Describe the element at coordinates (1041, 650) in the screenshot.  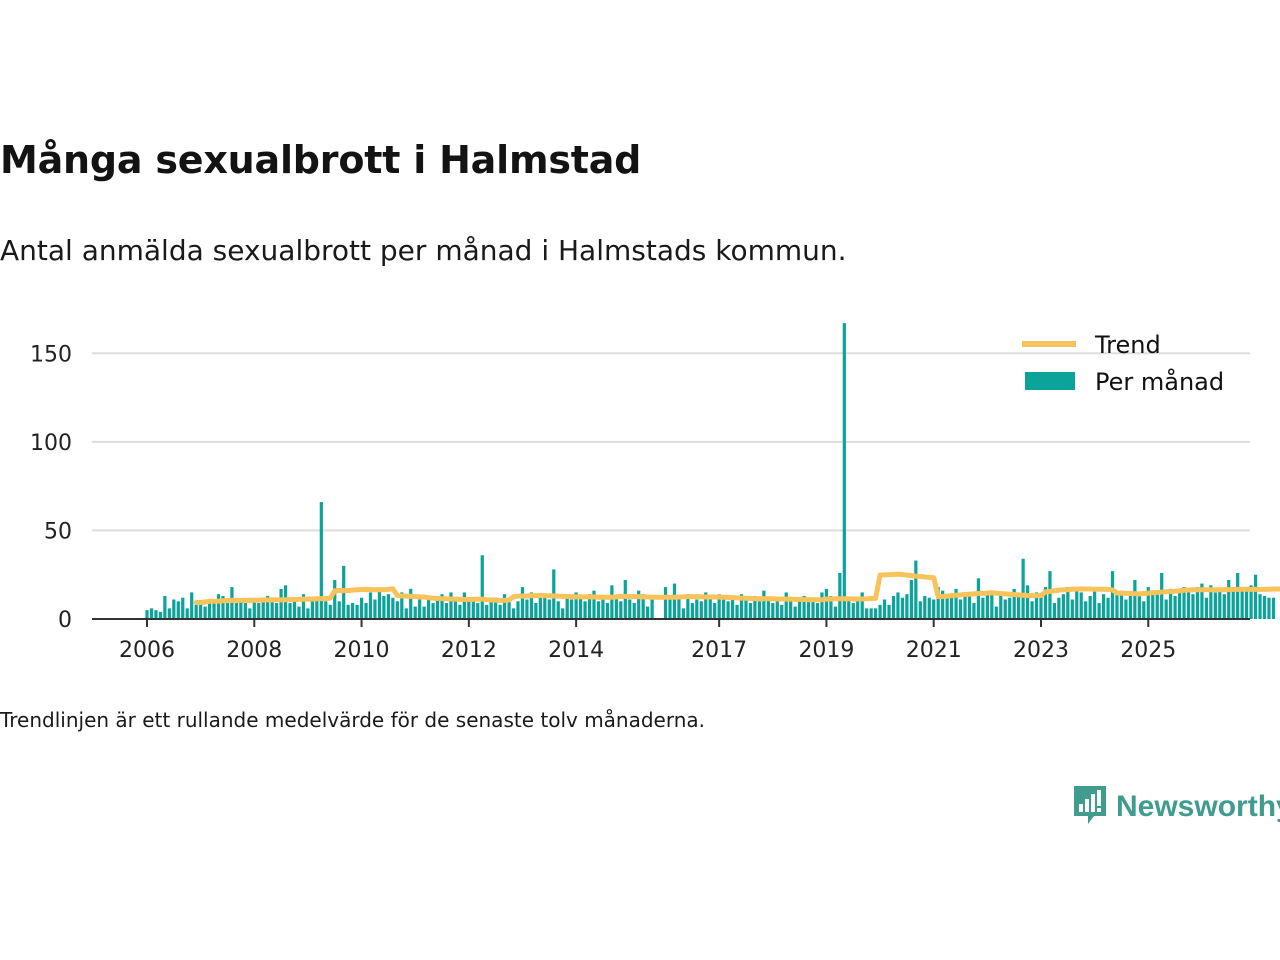
I see `x-tick-label: 2023` at that location.